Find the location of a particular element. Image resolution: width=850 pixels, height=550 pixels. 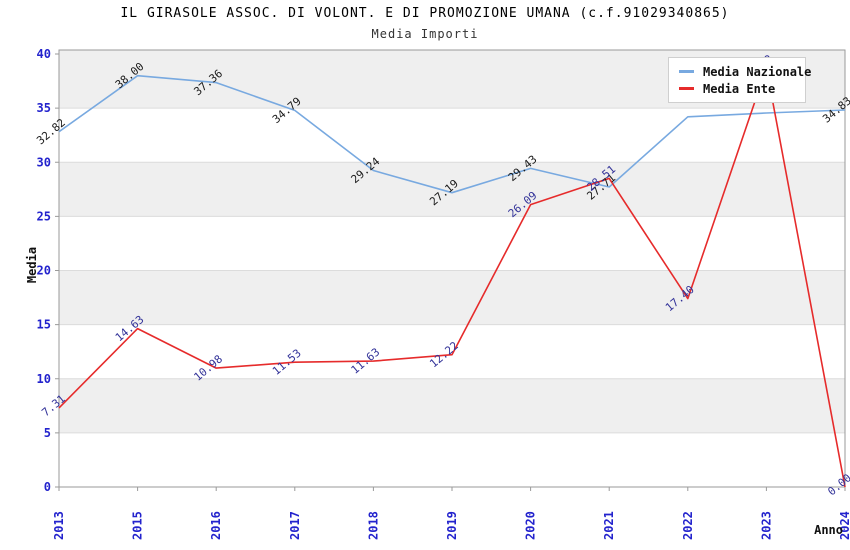

legend-label-media-nazionale: Media Nazionale is located at coordinates (757, 71).